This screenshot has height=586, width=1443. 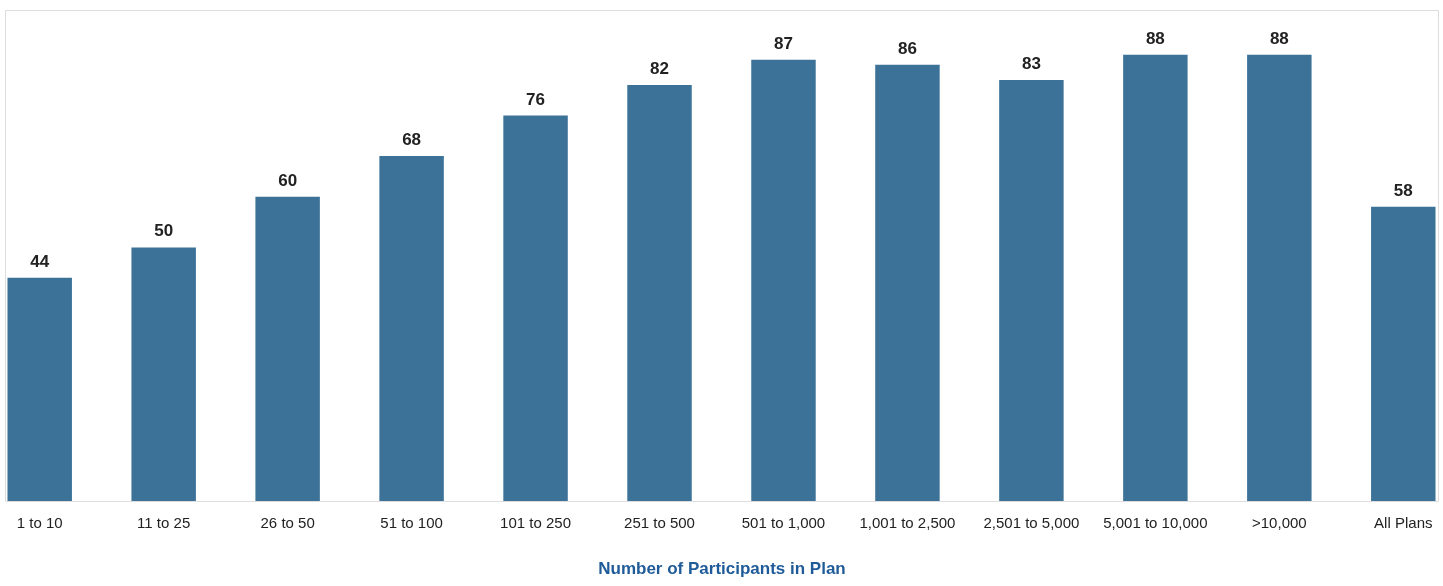 What do you see at coordinates (288, 180) in the screenshot?
I see `data-label: 60` at bounding box center [288, 180].